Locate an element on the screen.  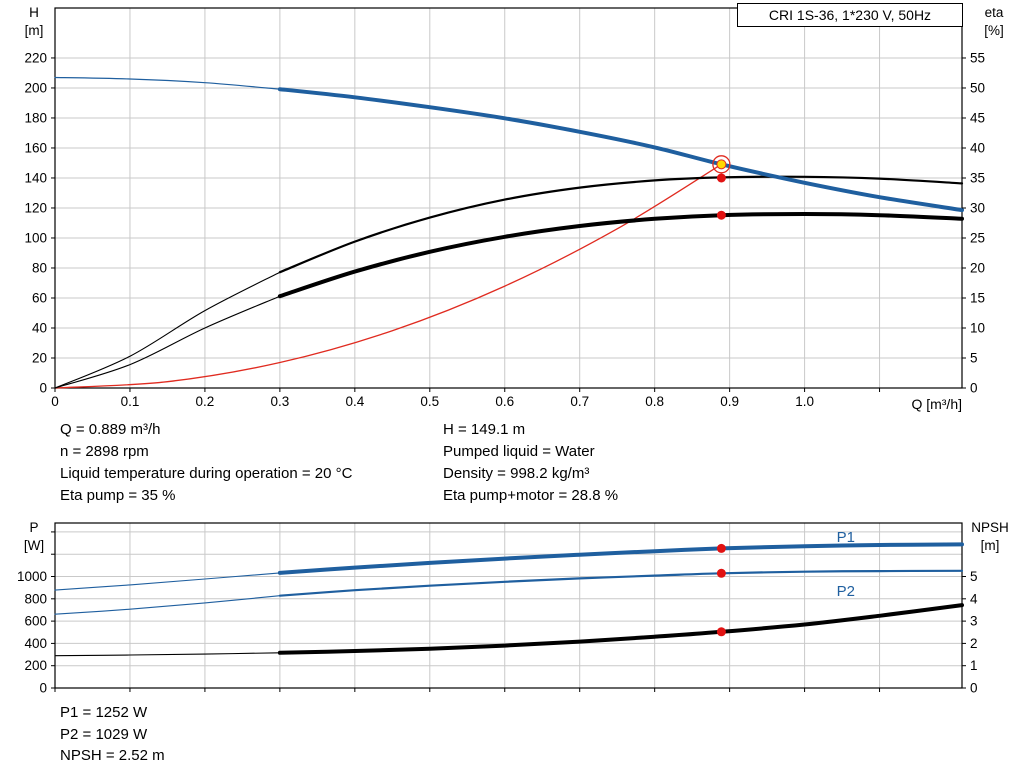
y-left-tick-label: 1000 is located at coordinates (32, 576).